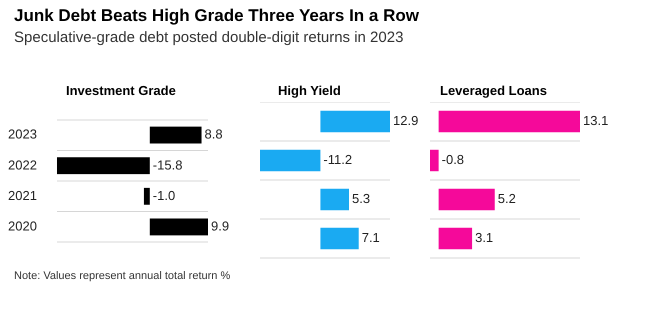 The width and height of the screenshot is (647, 309). Describe the element at coordinates (209, 37) in the screenshot. I see `text: Speculative-grade debt posted double-digit returns in 2023` at that location.